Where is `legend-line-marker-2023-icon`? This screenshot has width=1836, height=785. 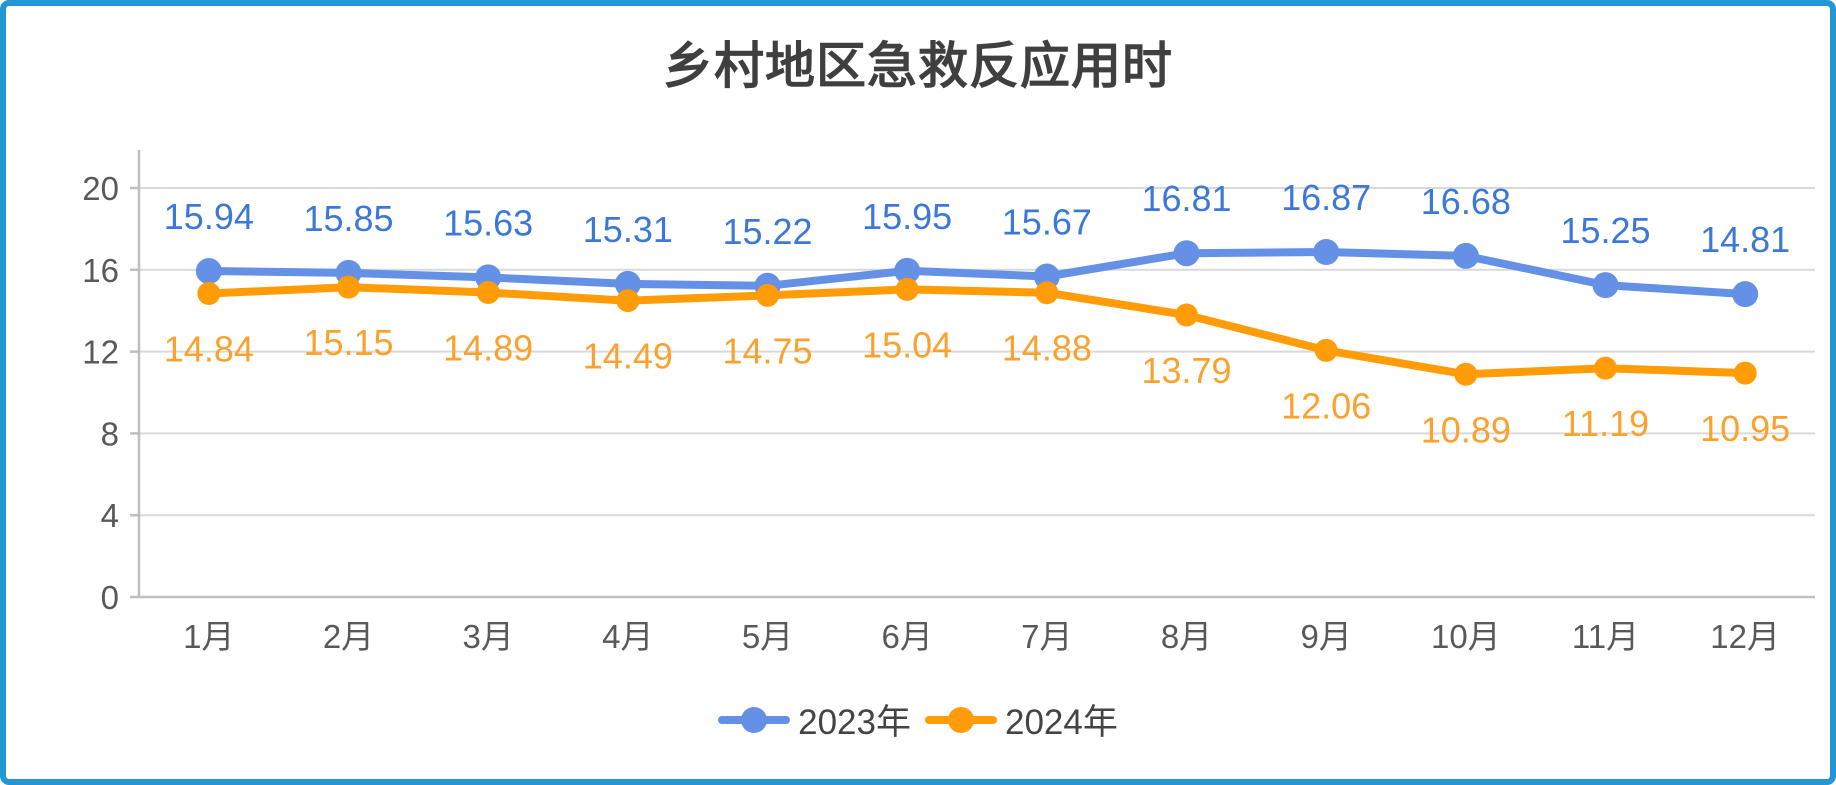 legend-line-marker-2023-icon is located at coordinates (754, 719).